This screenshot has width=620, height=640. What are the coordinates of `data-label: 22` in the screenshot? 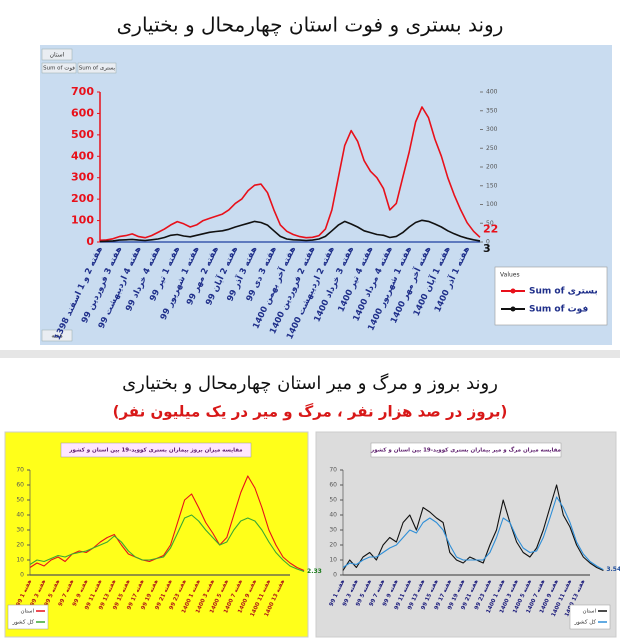 It's located at (490, 228).